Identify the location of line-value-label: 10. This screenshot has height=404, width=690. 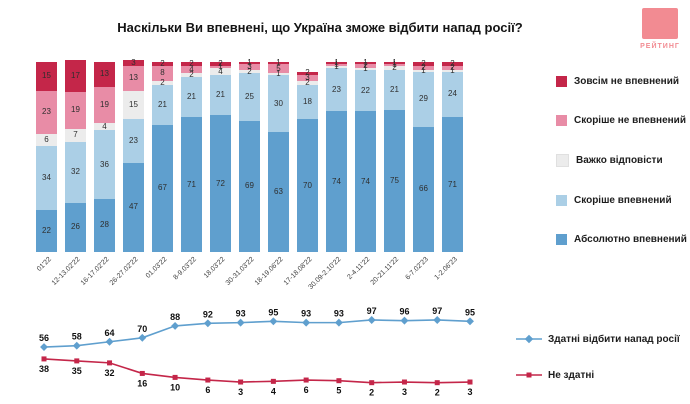
(175, 387).